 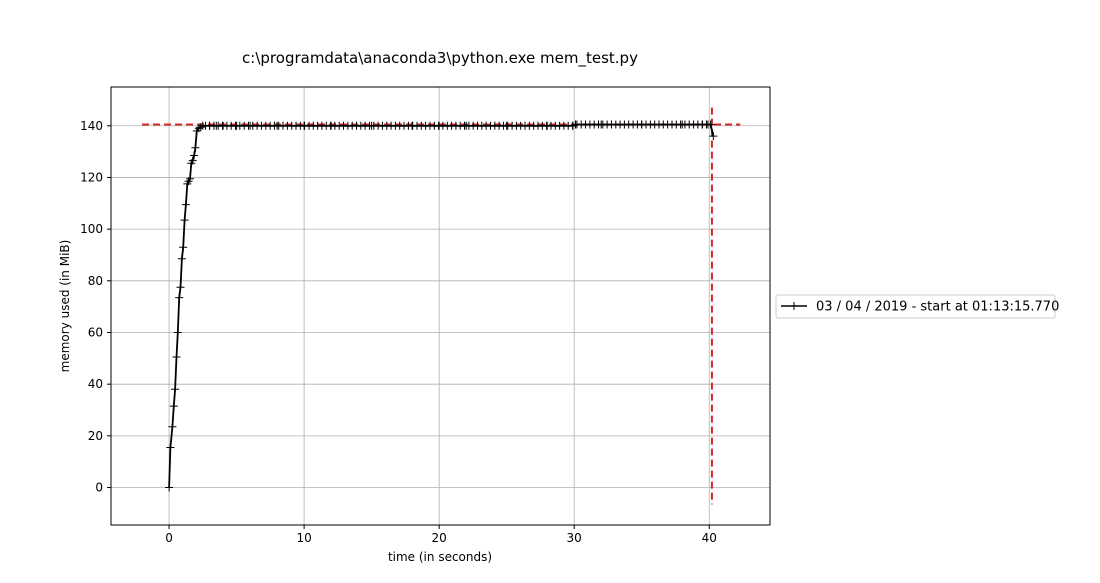 I want to click on x-tick-label: 30, so click(x=574, y=538).